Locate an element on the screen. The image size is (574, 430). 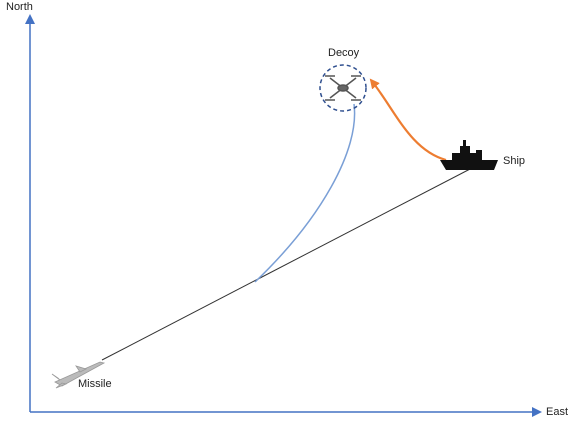
decoy-launch is located at coordinates (408, 120).